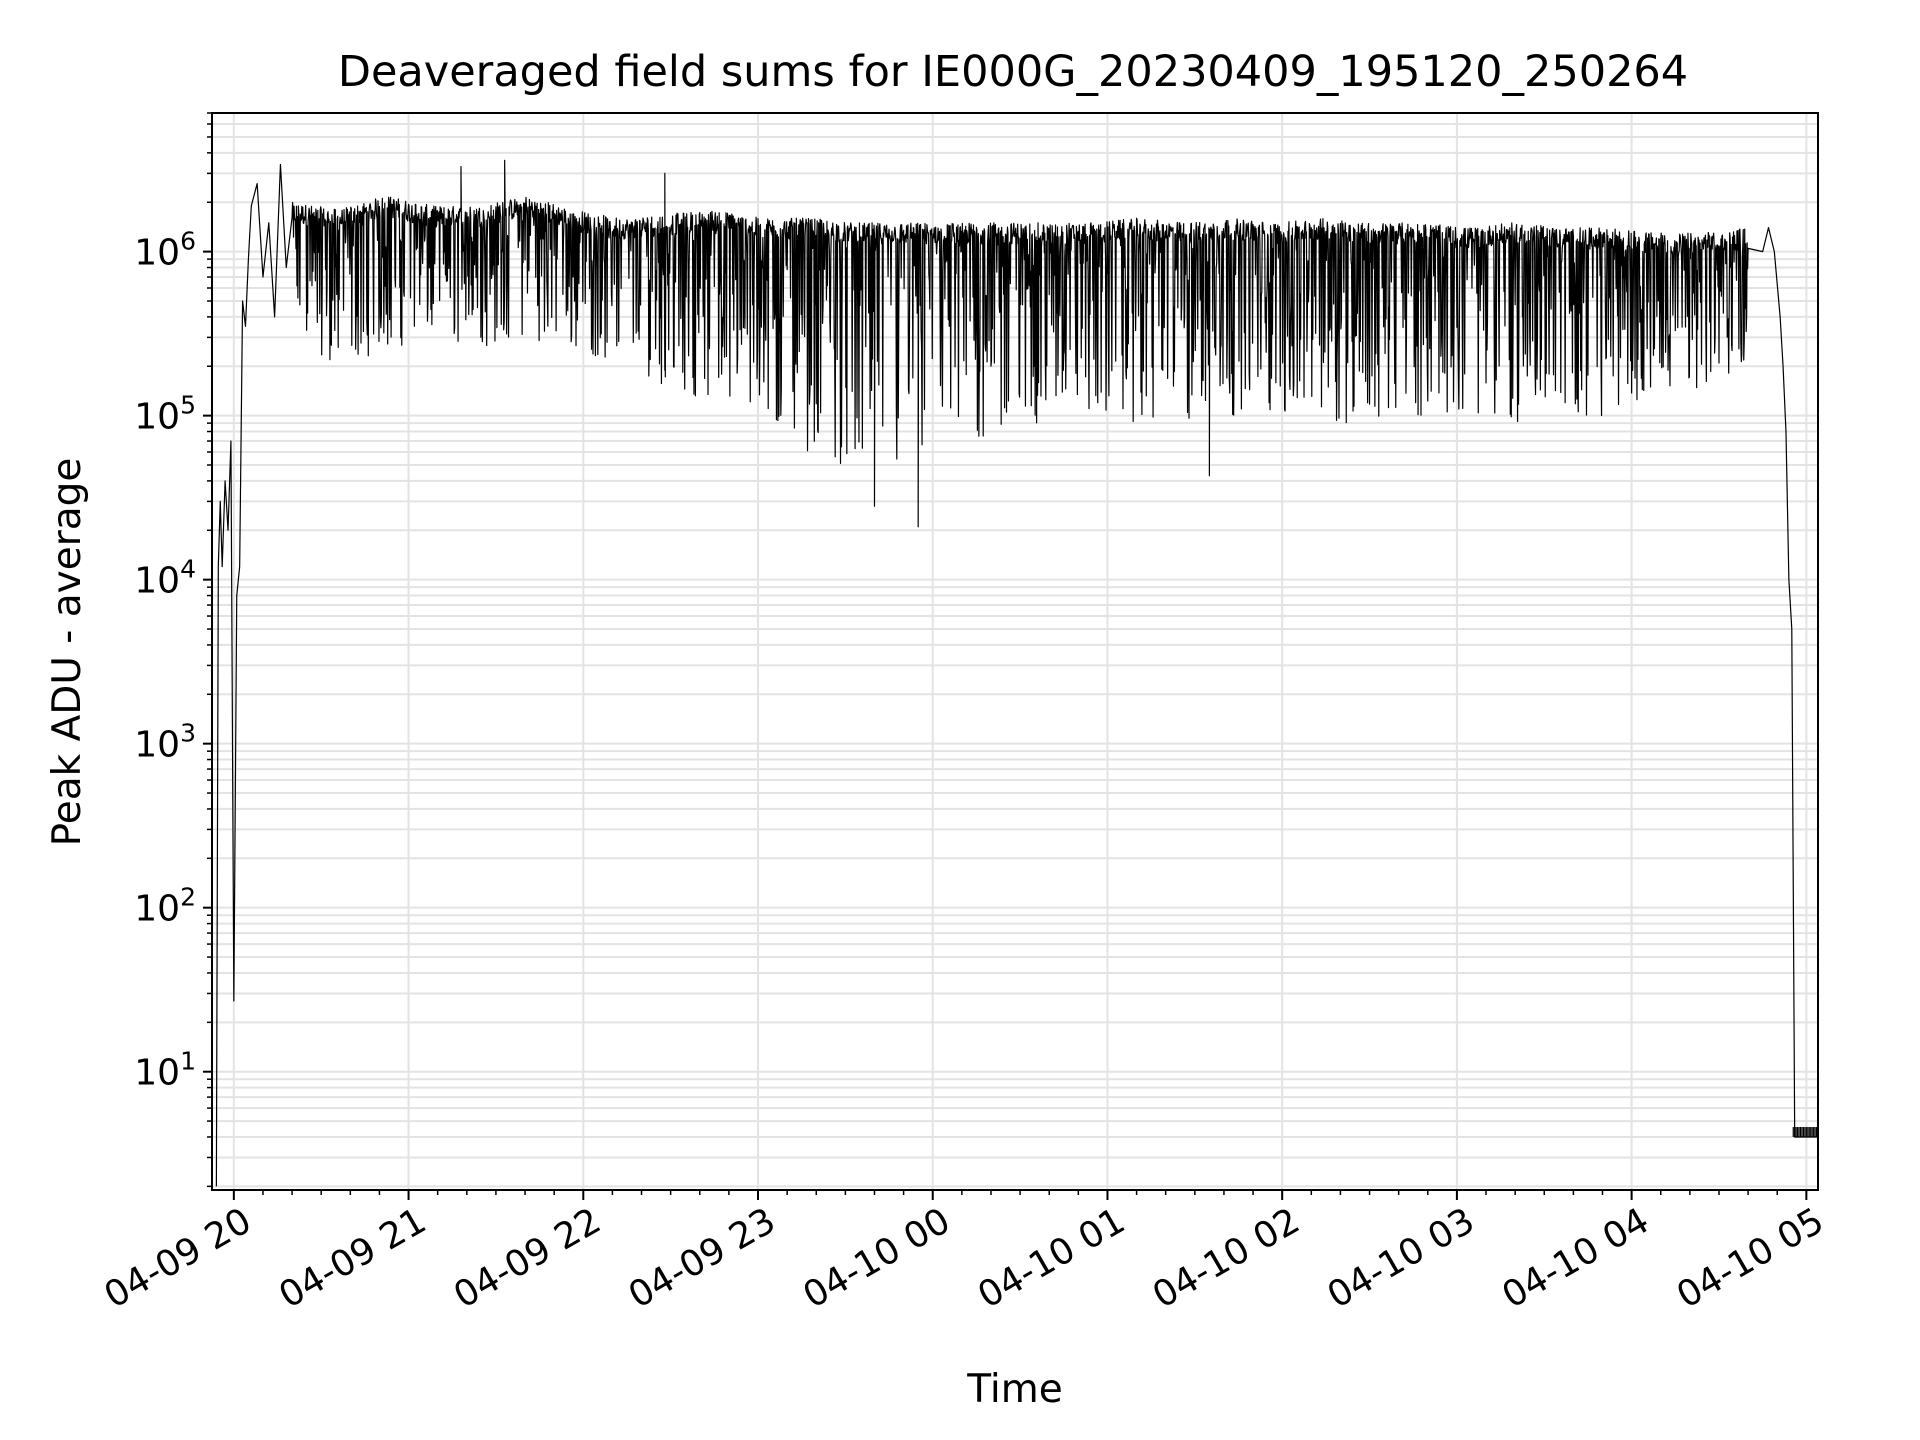  I want to click on y-tick-label: 101, so click(165, 1070).